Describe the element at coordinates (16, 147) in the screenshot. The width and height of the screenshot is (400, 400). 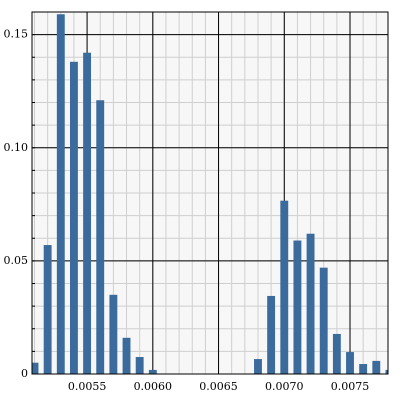
I see `y-tick-label: 0.10` at that location.